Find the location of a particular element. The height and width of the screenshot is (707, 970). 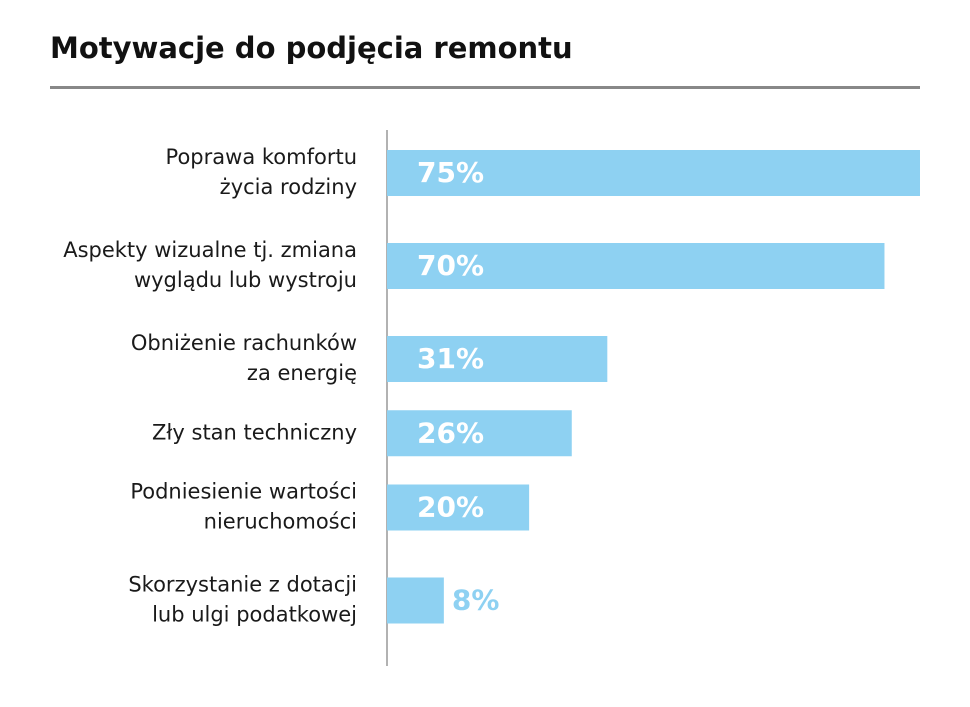

title-rule is located at coordinates (485, 87).